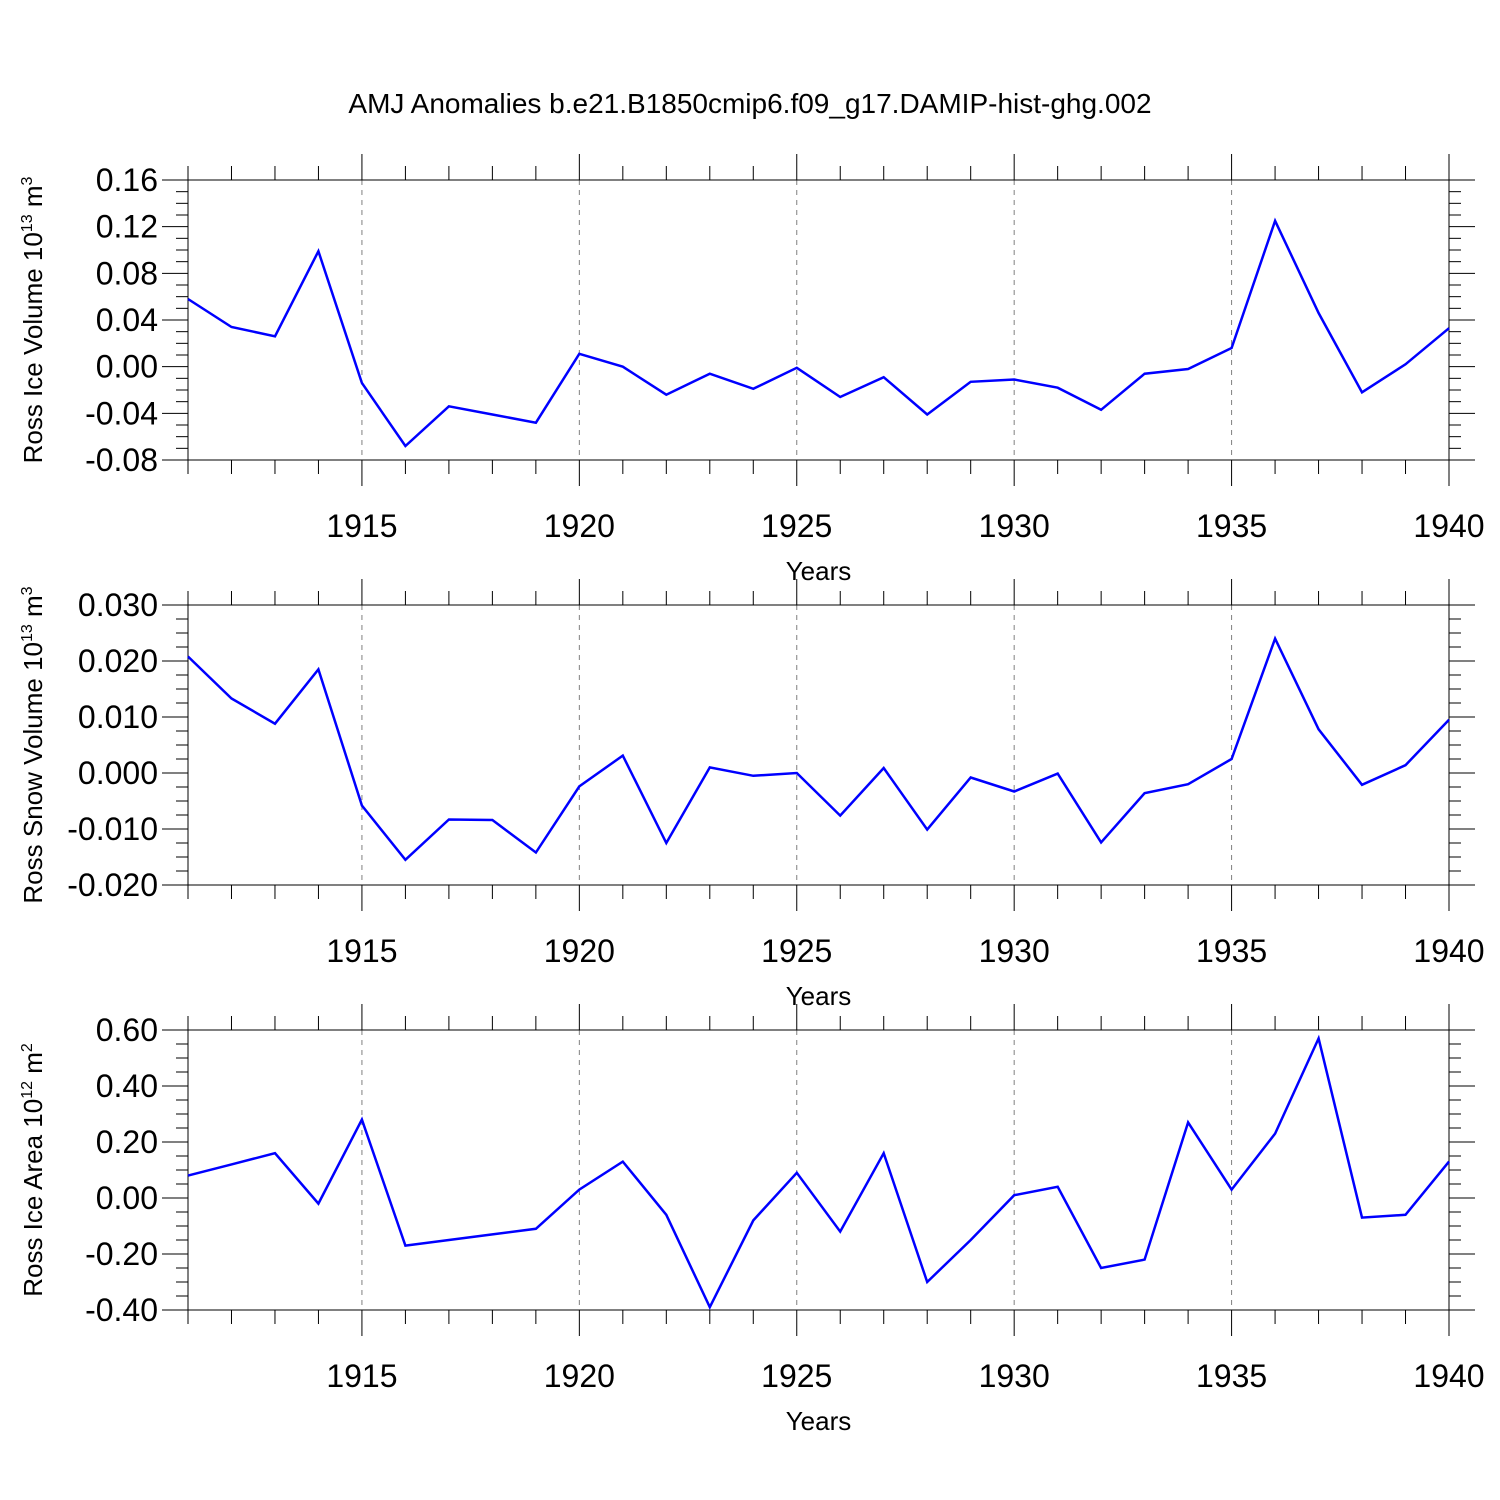 The width and height of the screenshot is (1500, 1500). Describe the element at coordinates (118, 661) in the screenshot. I see `ytick-label: 0.020` at that location.